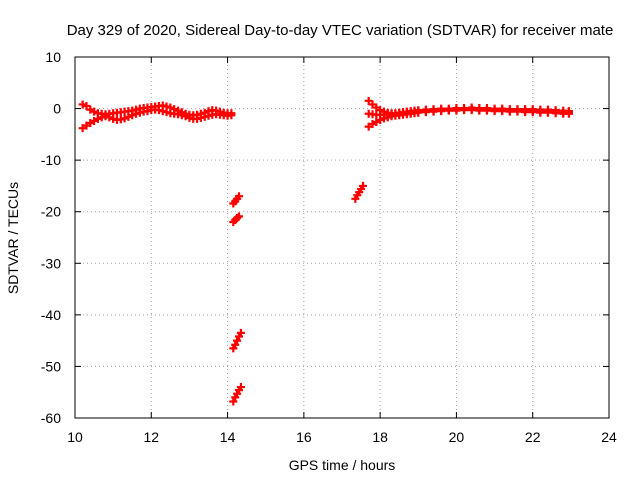 This screenshot has height=480, width=640. What do you see at coordinates (51, 160) in the screenshot?
I see `y-tick-label: -10` at bounding box center [51, 160].